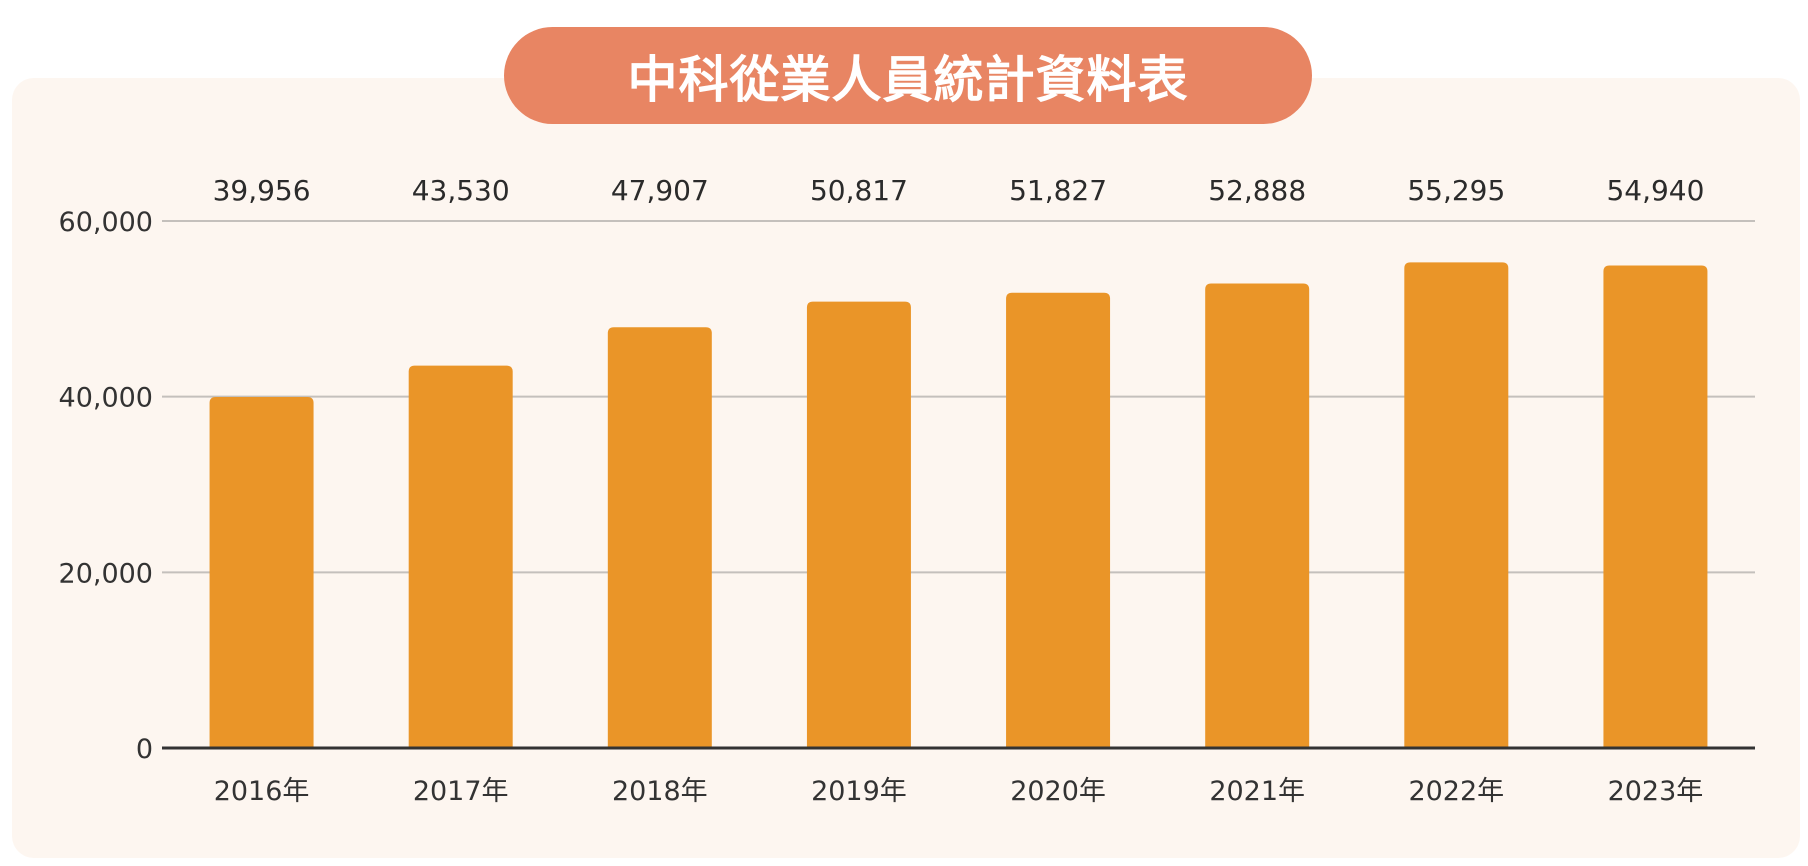 The image size is (1808, 866). Describe the element at coordinates (1058, 791) in the screenshot. I see `x-tick-label: 2020年` at that location.